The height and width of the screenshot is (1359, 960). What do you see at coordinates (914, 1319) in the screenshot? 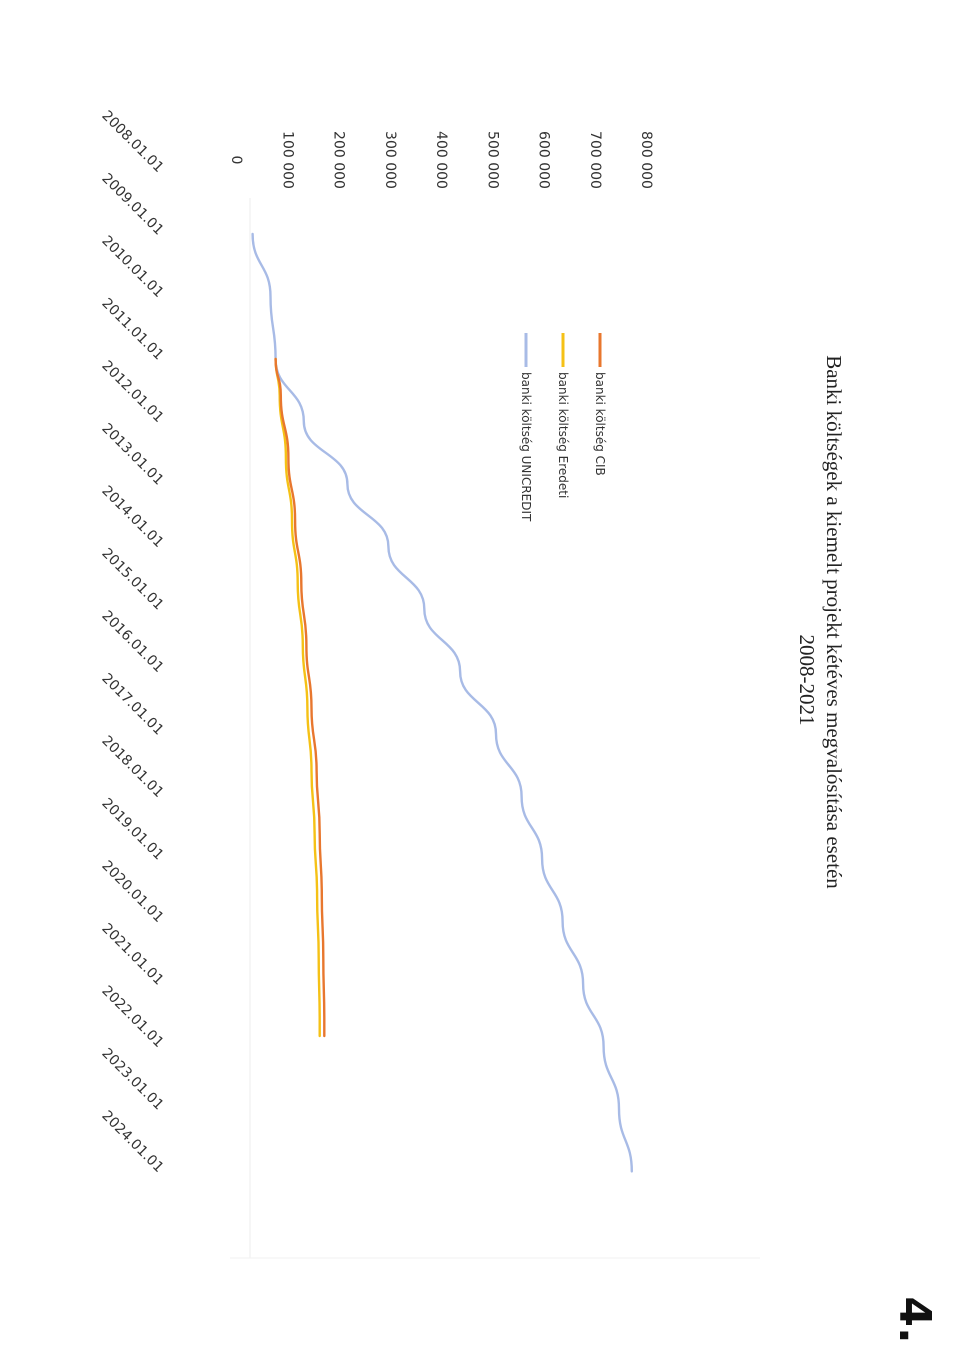
I see `page-number: 4.` at bounding box center [914, 1319].